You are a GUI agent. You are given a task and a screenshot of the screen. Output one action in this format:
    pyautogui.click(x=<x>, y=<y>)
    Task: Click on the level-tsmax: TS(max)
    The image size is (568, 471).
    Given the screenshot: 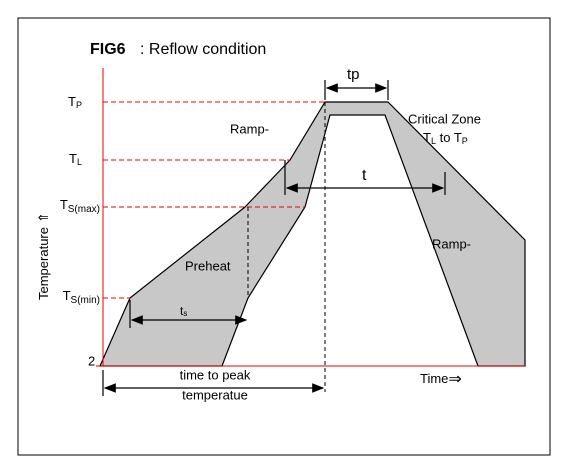 What is the action you would take?
    pyautogui.click(x=80, y=205)
    